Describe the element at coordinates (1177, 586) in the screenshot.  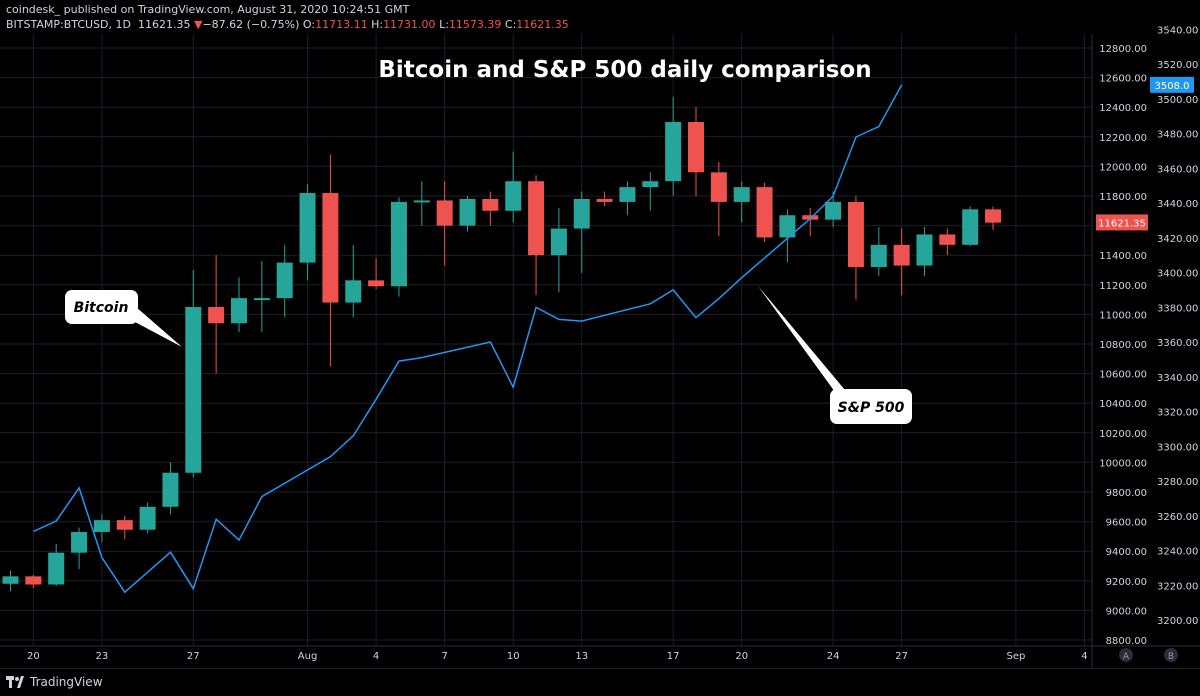
I see `right-axis-tick: 3220.00` at that location.